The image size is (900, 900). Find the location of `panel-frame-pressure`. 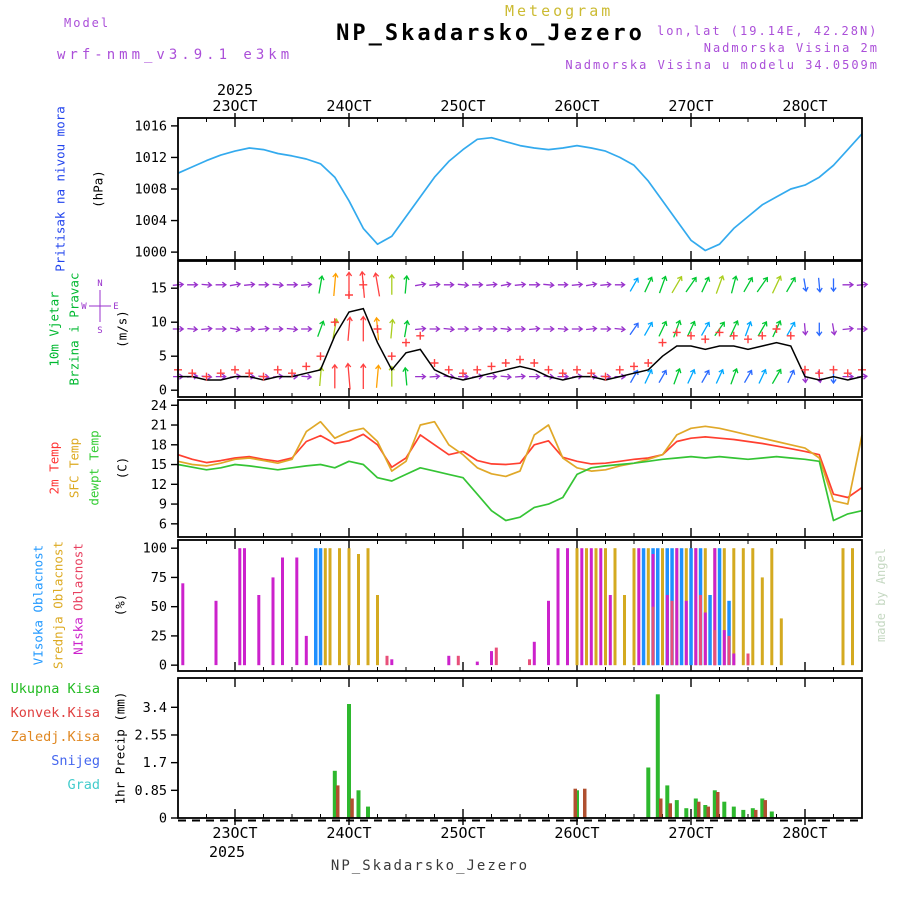

panel-frame-pressure is located at coordinates (520, 189).